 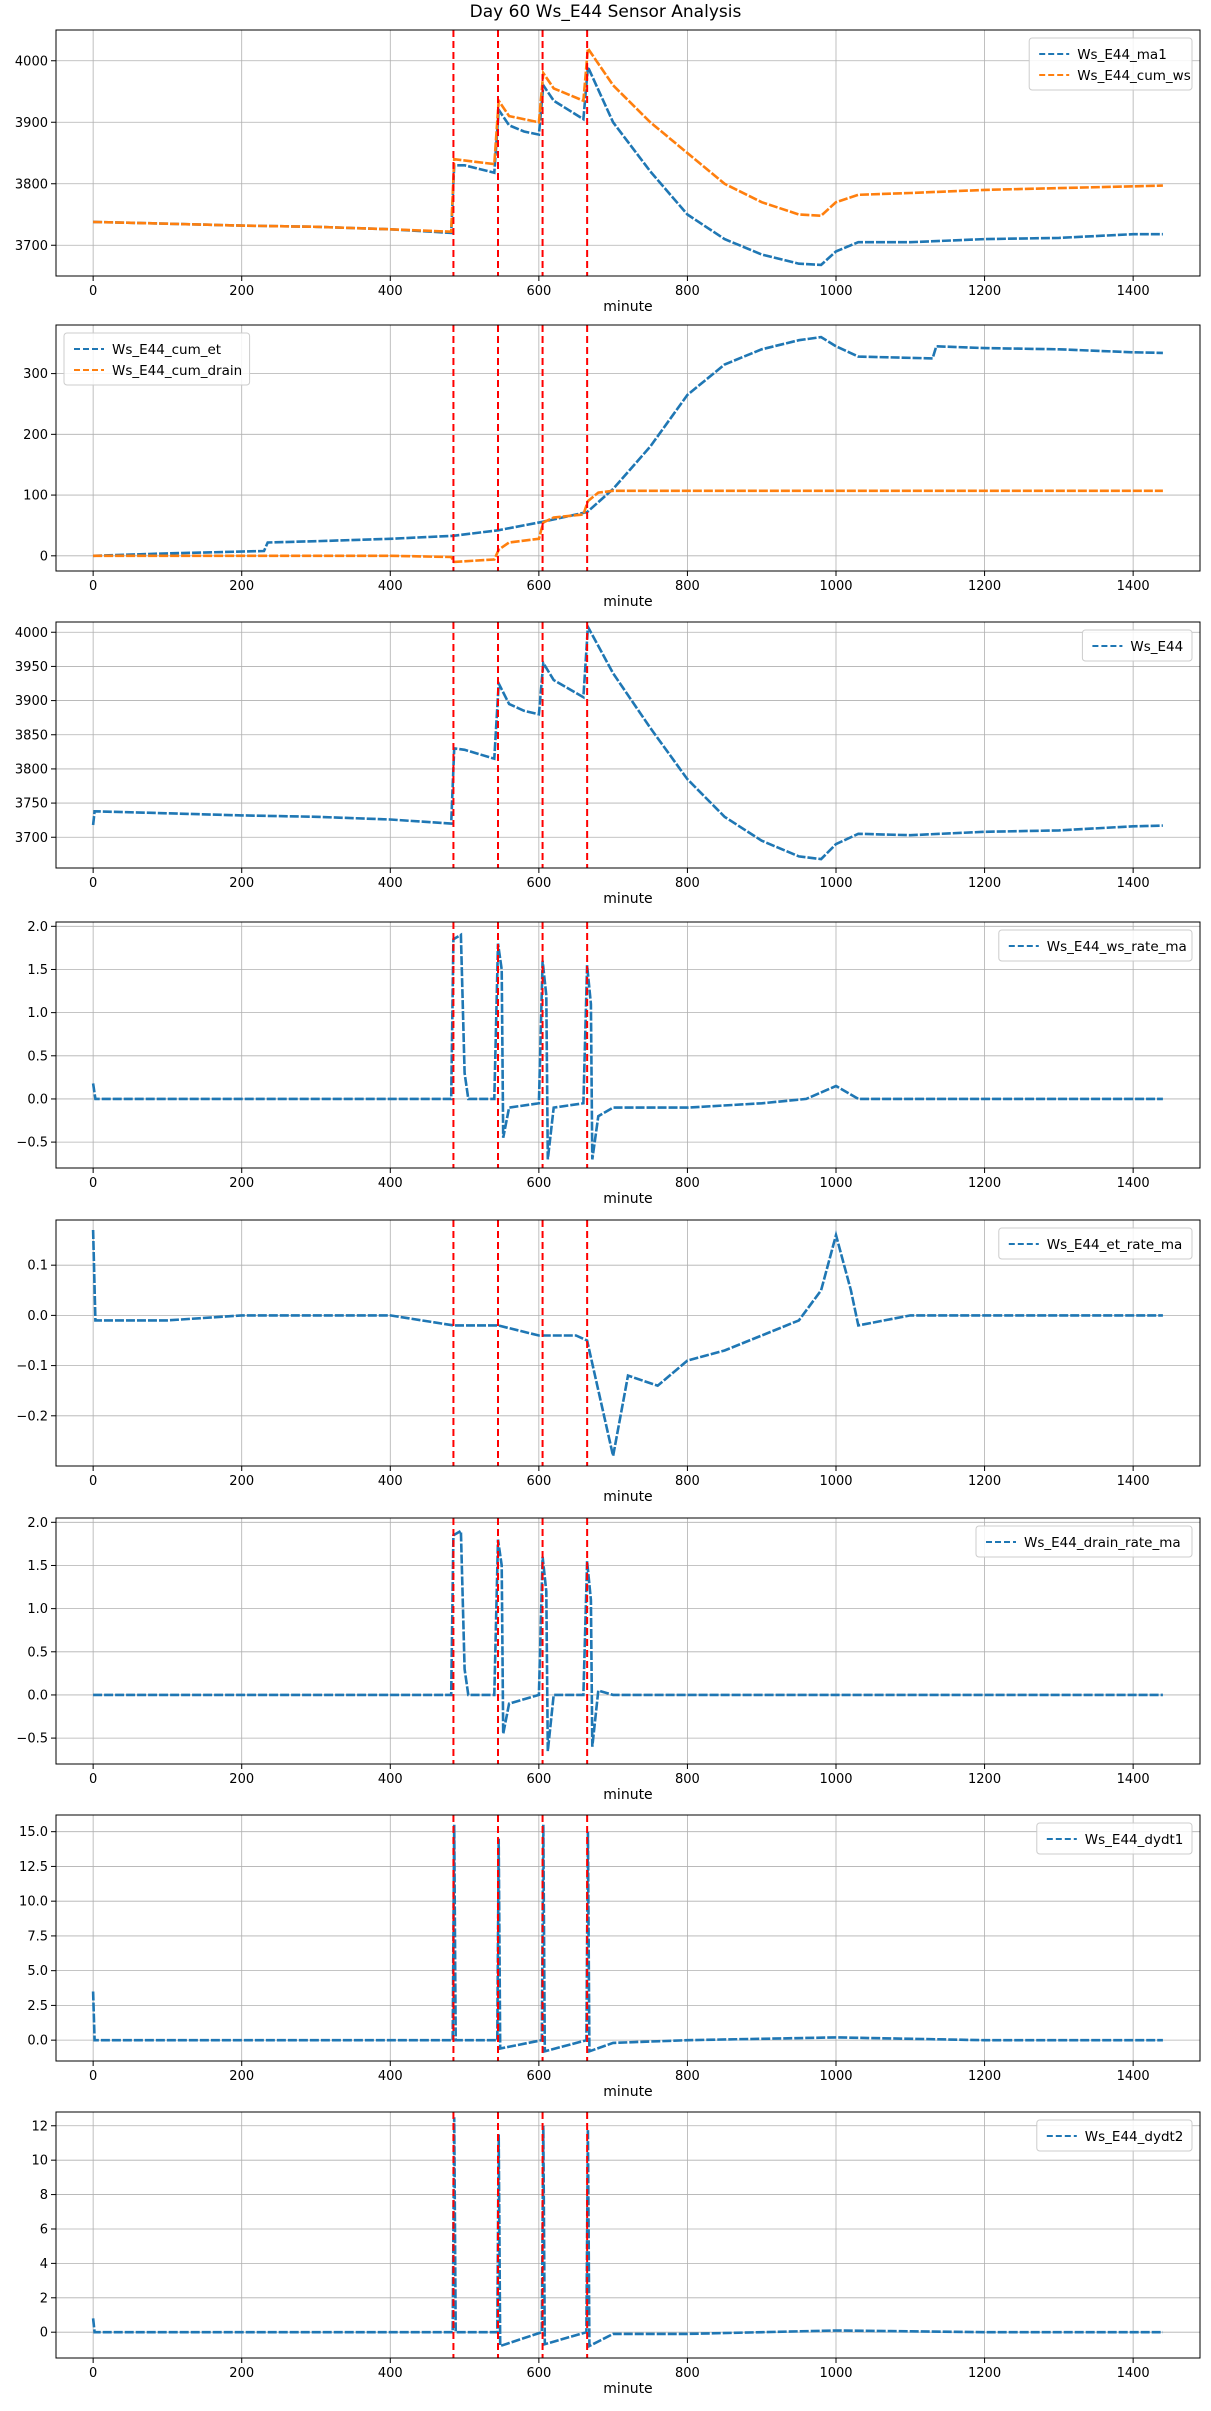 What do you see at coordinates (32, 1366) in the screenshot?
I see `y-tick-label: −0.1` at bounding box center [32, 1366].